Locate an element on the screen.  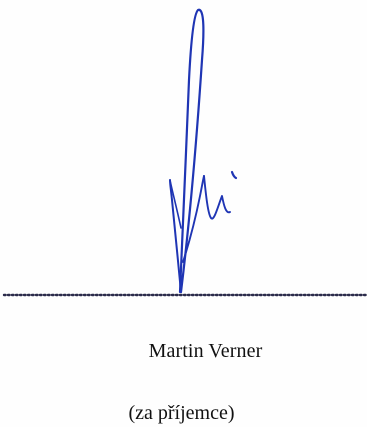
signer-role: (za příjemce) is located at coordinates (181, 413).